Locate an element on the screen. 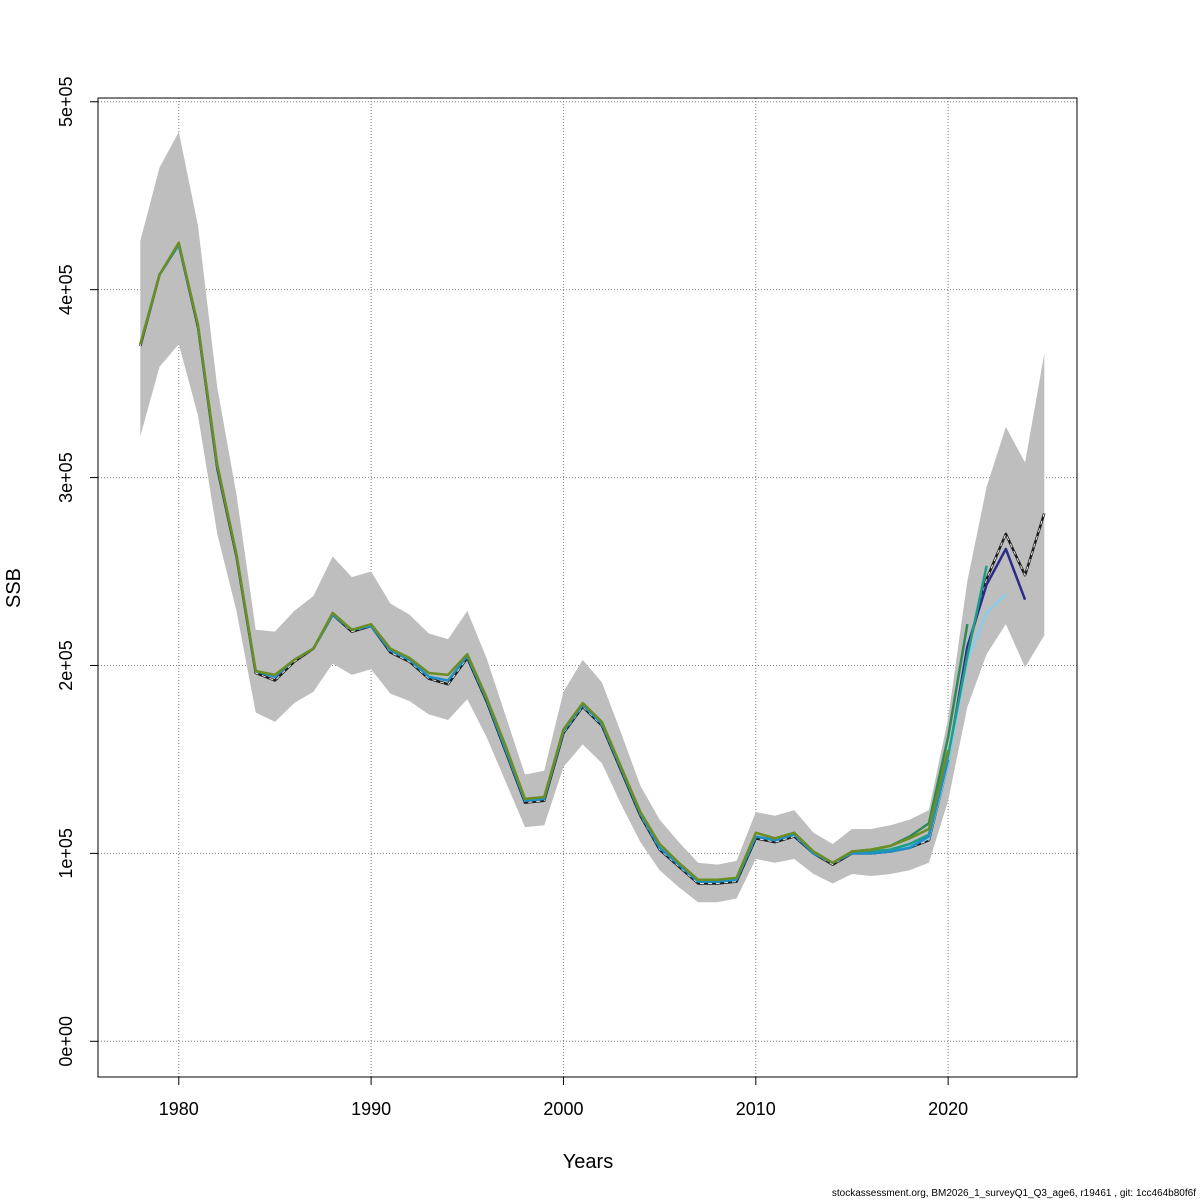  y-tick-label-0e+00: 0e+00 is located at coordinates (66, 1041).